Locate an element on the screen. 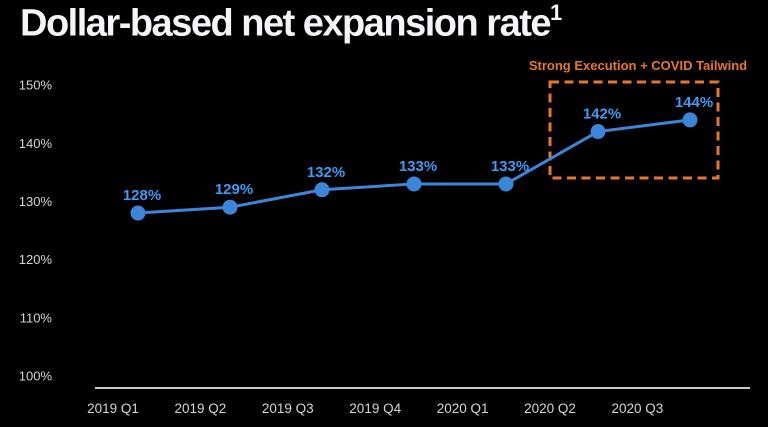  y-axis-tick-label: 140% is located at coordinates (36, 143).